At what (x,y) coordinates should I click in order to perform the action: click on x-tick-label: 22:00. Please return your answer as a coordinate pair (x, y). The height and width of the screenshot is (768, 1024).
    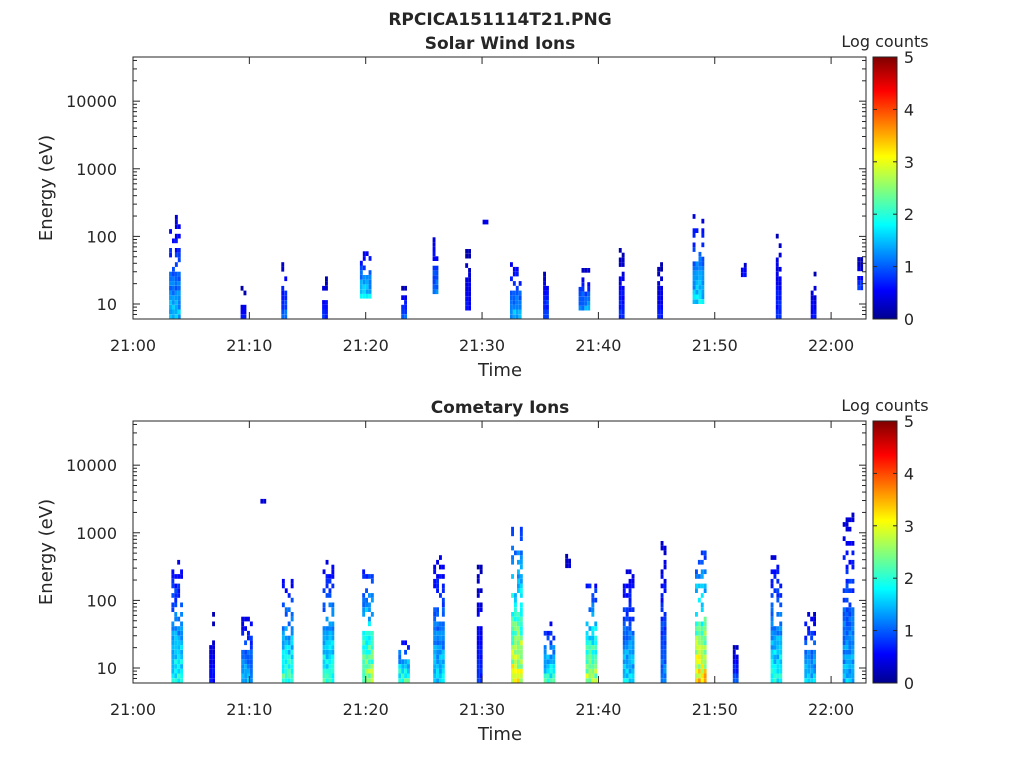
    Looking at the image, I should click on (831, 709).